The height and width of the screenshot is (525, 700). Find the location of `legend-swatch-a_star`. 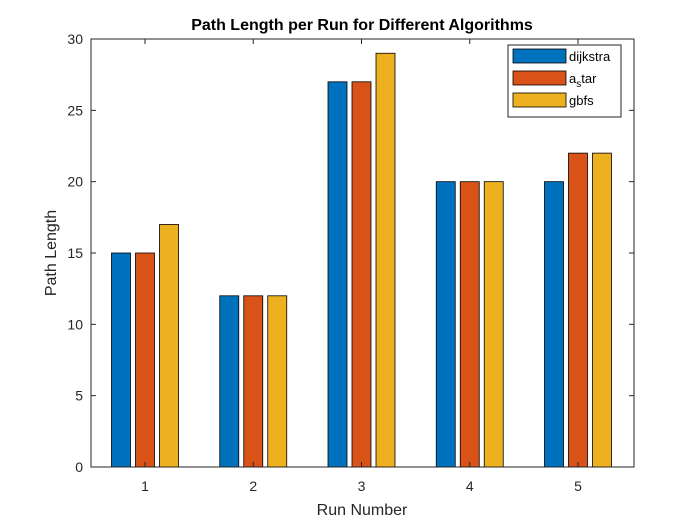

legend-swatch-a_star is located at coordinates (539, 78).